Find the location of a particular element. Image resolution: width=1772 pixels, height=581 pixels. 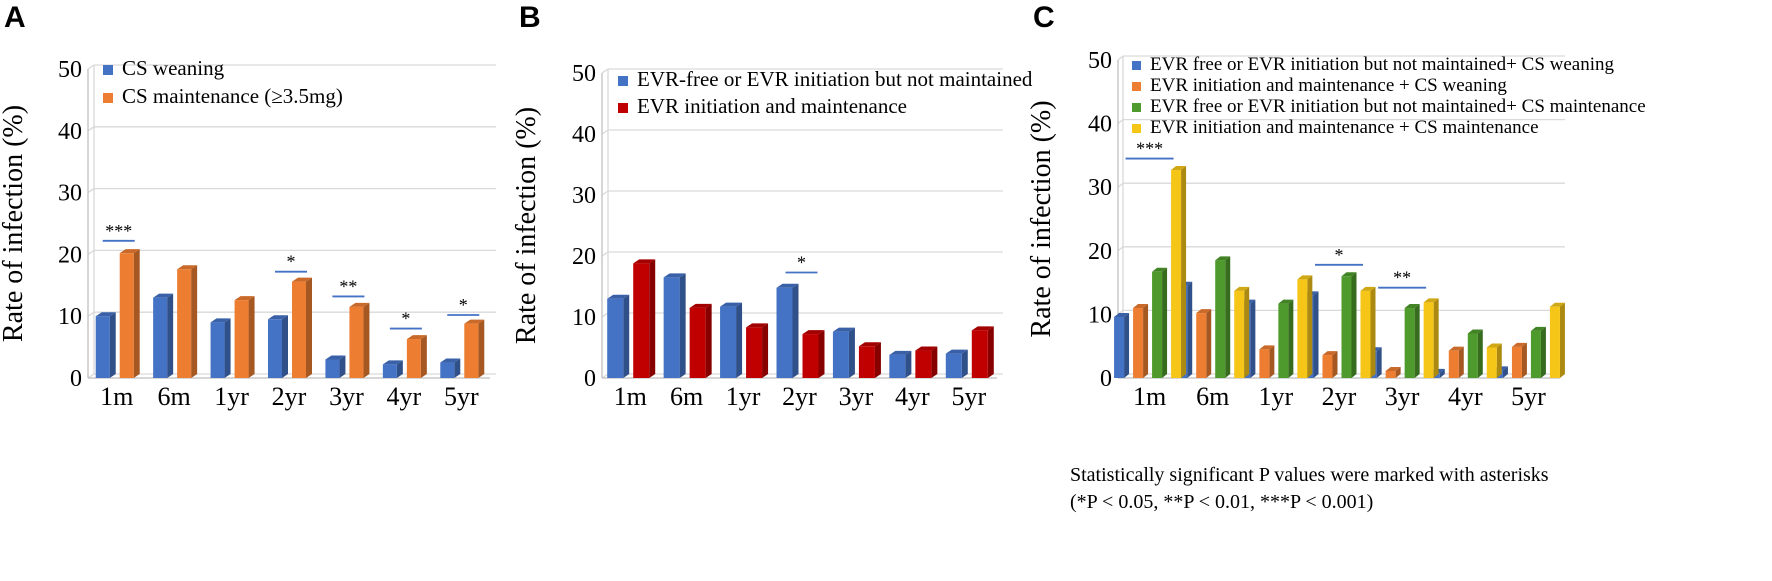

y-tick-label-0: 0 is located at coordinates (590, 379).